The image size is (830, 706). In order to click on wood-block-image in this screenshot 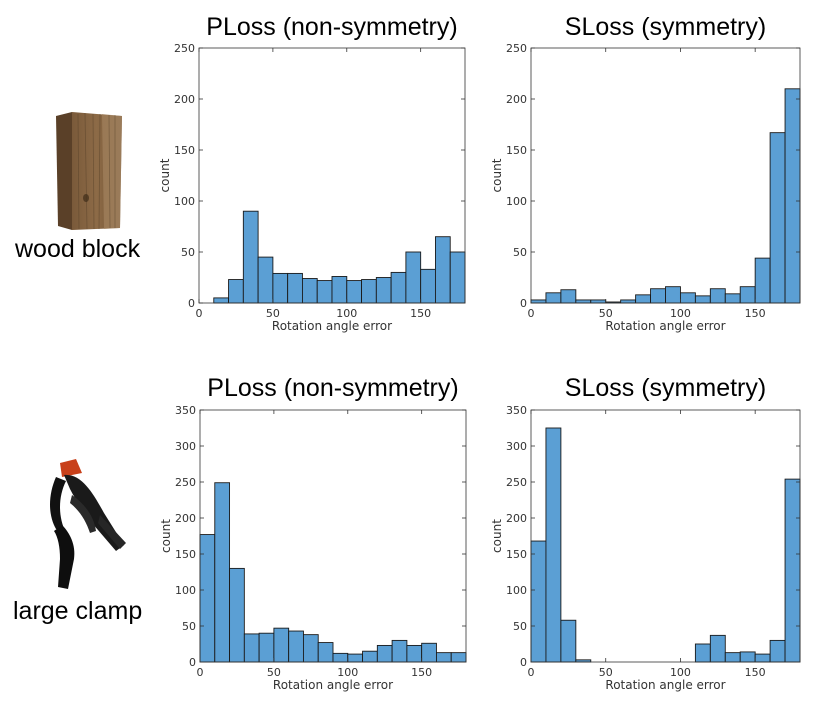, I will do `click(89, 171)`.